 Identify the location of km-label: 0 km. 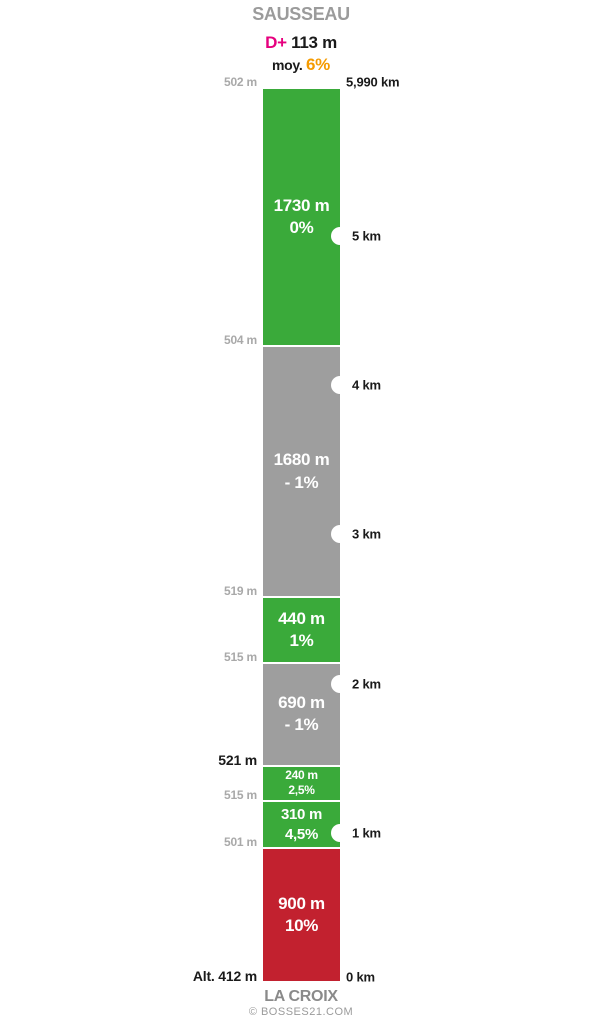
(360, 977).